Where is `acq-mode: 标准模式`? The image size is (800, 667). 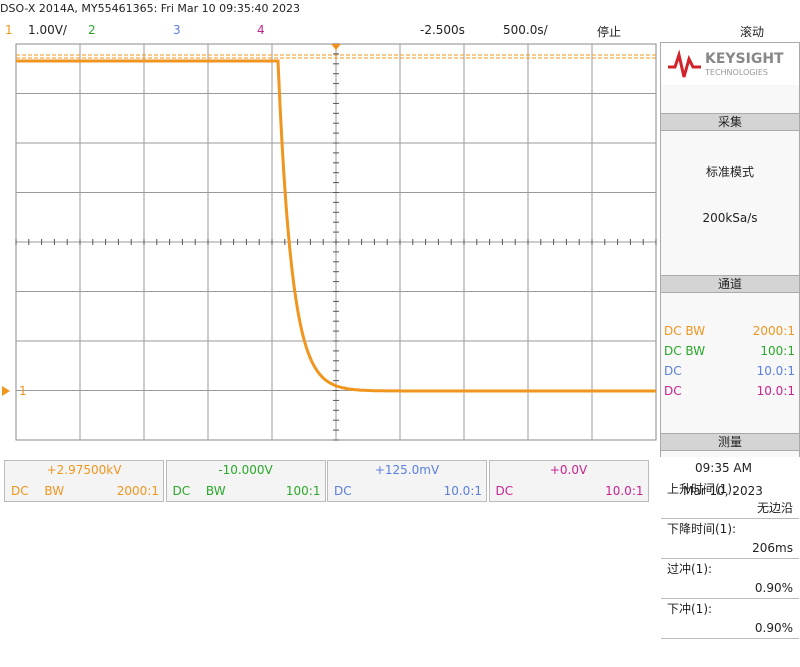 acq-mode: 标准模式 is located at coordinates (729, 172).